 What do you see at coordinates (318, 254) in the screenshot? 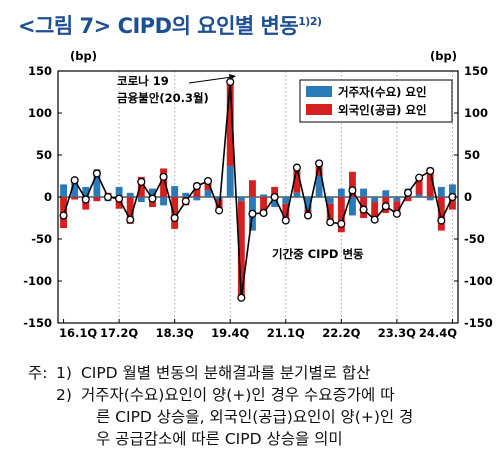
I see `cipd-annotation: 기간중 CIPD 변동` at bounding box center [318, 254].